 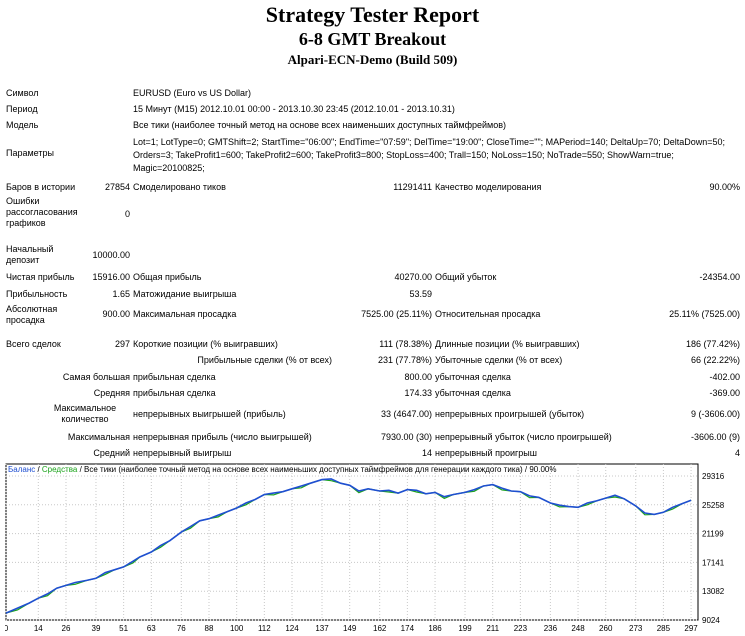 I want to click on short-positions-label: Короткие позиции (% выигравших), so click(x=205, y=344).